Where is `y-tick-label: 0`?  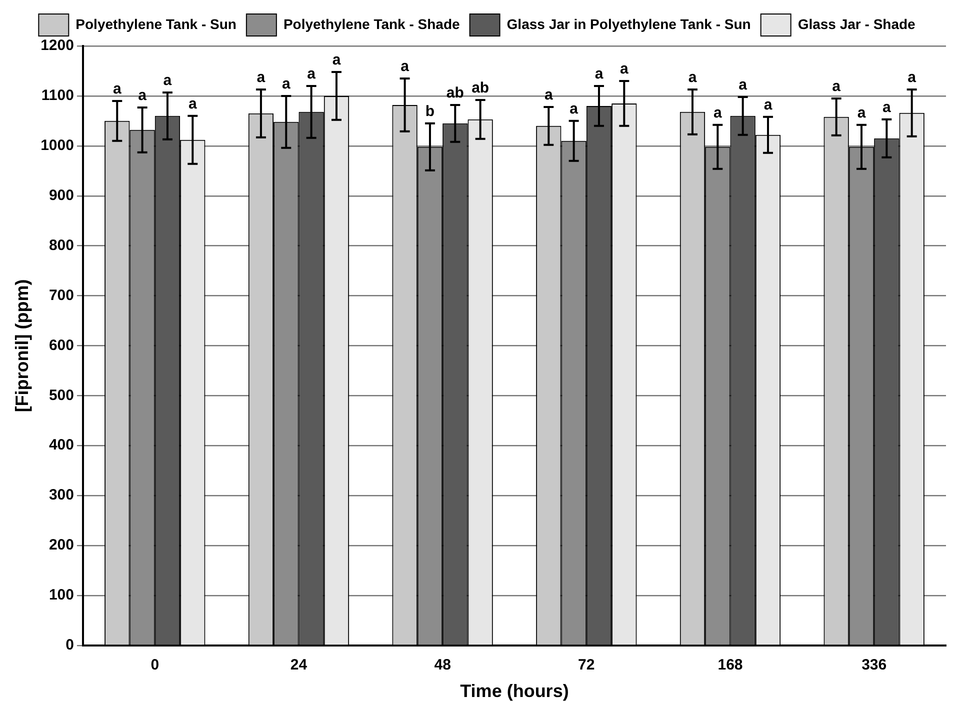 y-tick-label: 0 is located at coordinates (70, 645).